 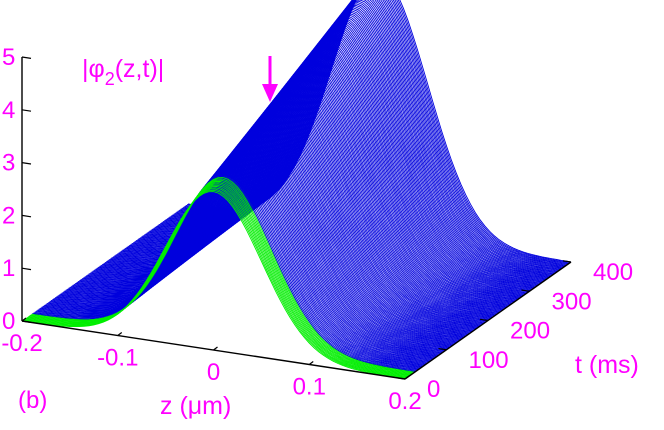 What do you see at coordinates (32, 400) in the screenshot?
I see `panel-label: (b)` at bounding box center [32, 400].